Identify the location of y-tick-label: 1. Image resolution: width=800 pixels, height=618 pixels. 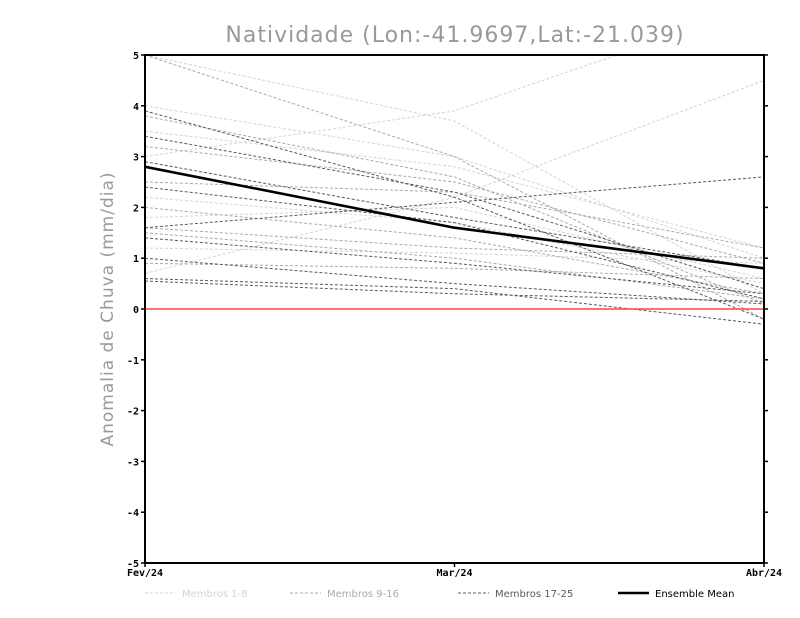
(136, 259).